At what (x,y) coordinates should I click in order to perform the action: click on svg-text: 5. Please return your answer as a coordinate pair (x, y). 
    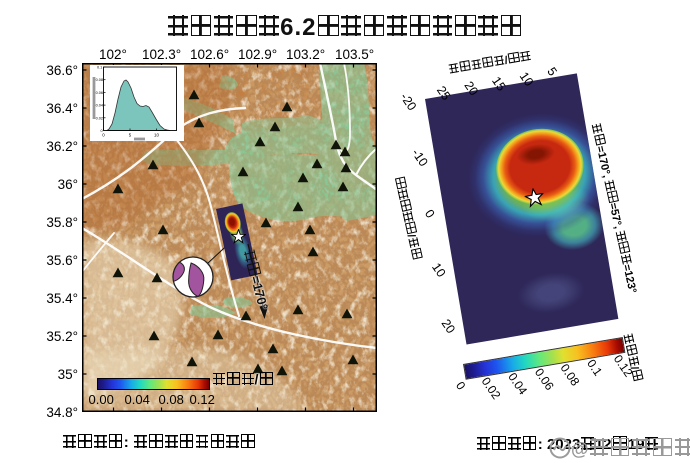
    Looking at the image, I should click on (129, 135).